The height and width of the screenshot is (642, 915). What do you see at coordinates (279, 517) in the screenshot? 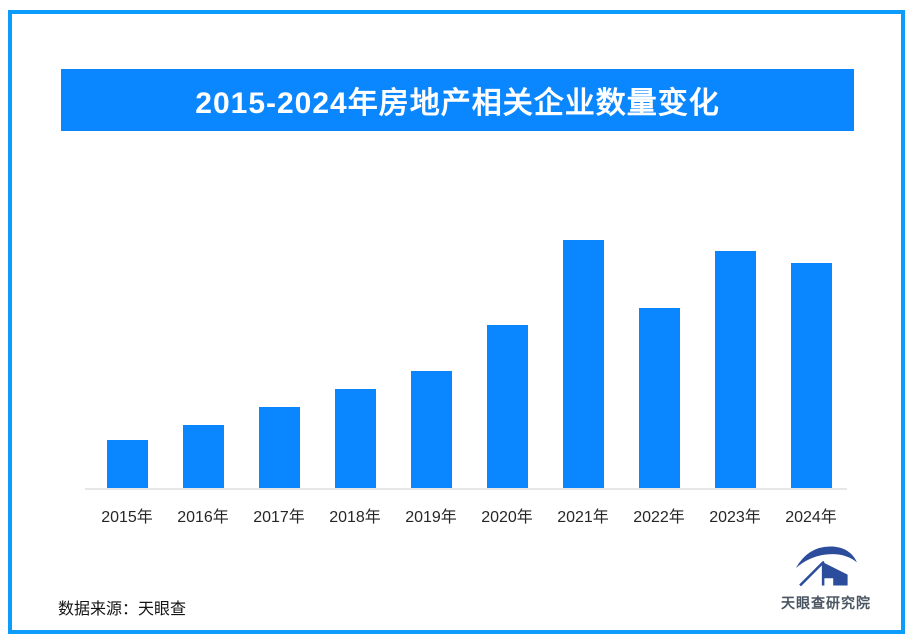
I see `x-axis-label: 2017年` at bounding box center [279, 517].